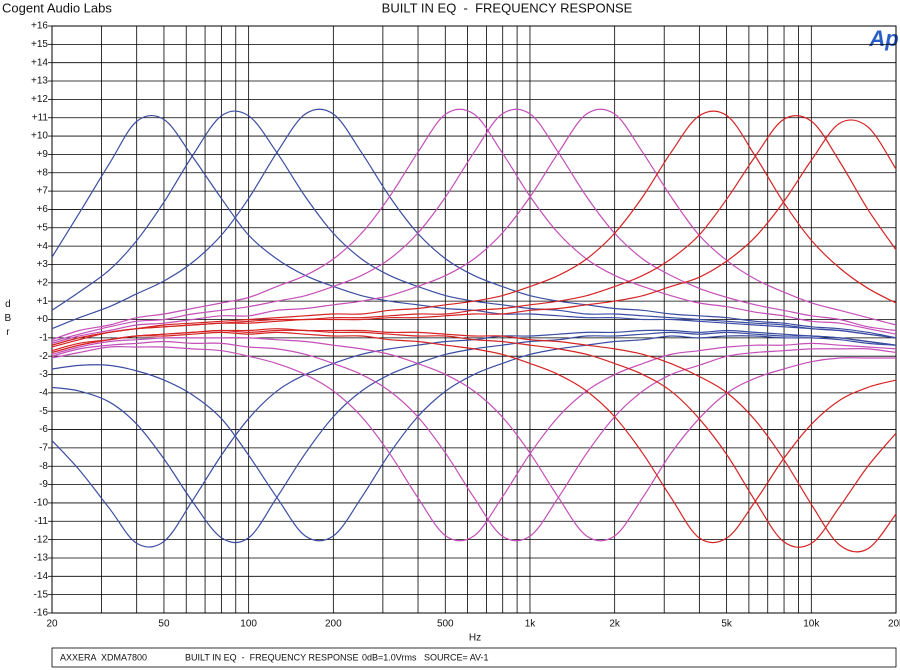 The height and width of the screenshot is (670, 900). What do you see at coordinates (43, 393) in the screenshot?
I see `y-tick-label: -4` at bounding box center [43, 393].